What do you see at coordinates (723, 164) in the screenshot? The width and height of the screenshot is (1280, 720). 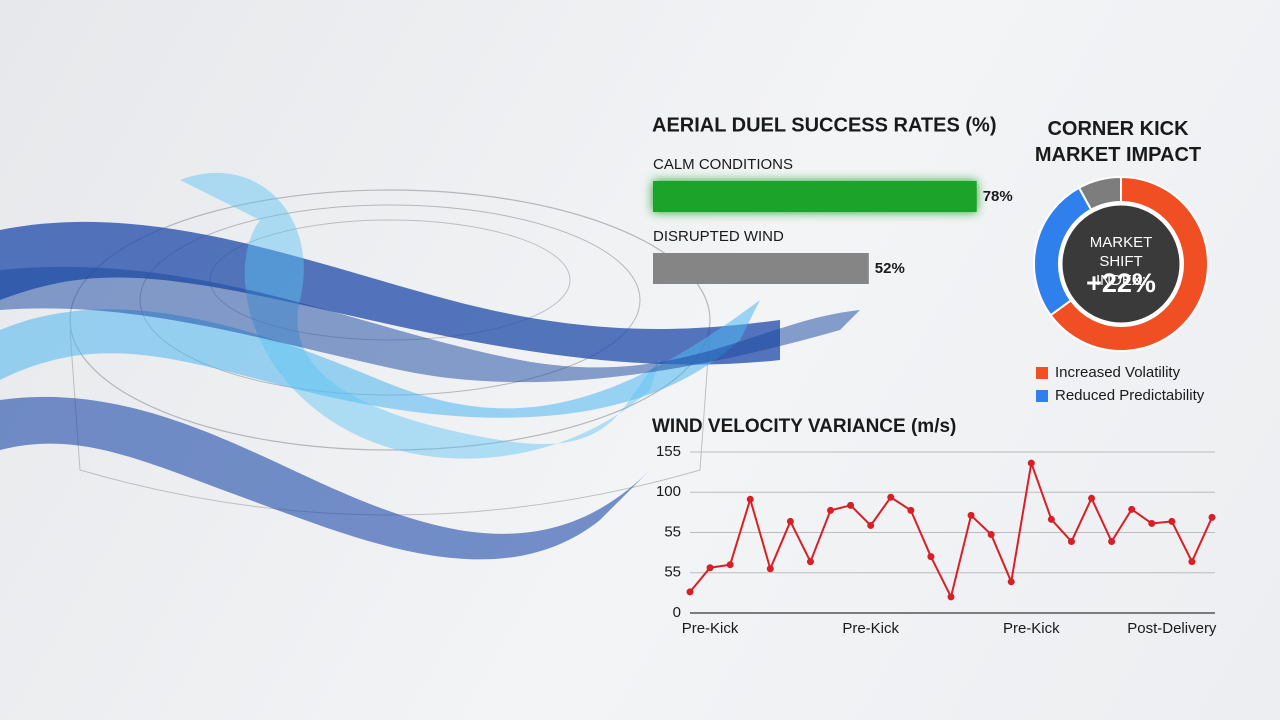 I see `category-label: CALM CONDITIONS` at bounding box center [723, 164].